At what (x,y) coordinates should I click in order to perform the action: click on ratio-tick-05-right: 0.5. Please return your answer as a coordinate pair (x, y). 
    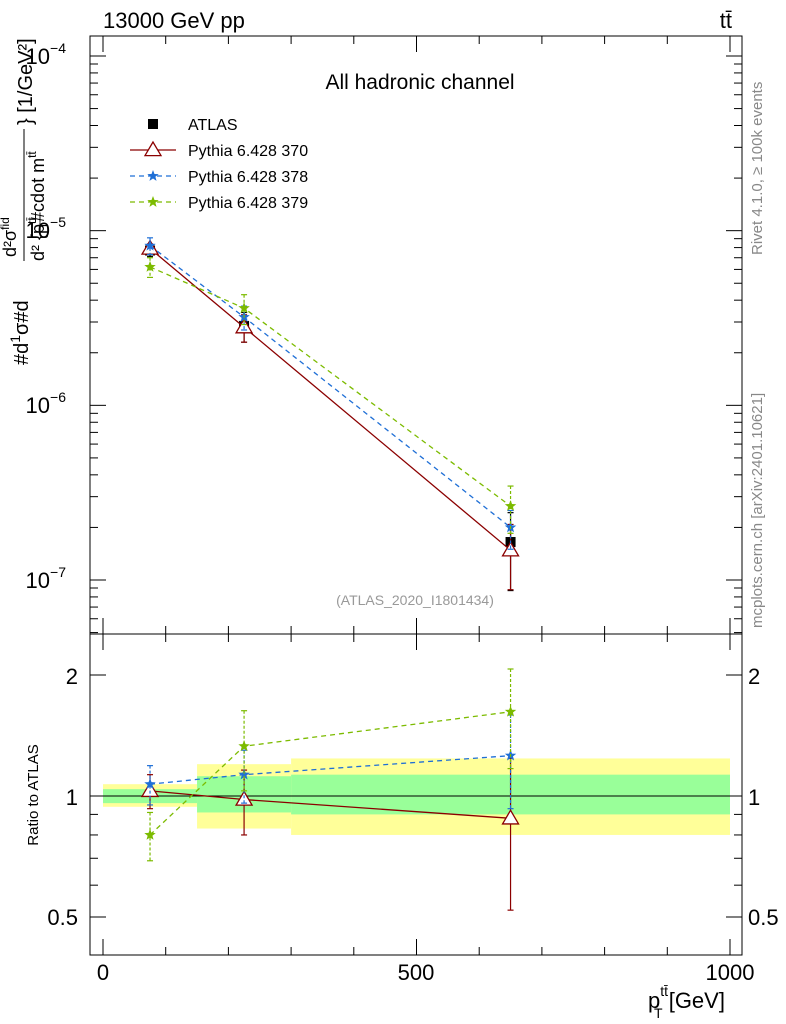
    Looking at the image, I should click on (763, 917).